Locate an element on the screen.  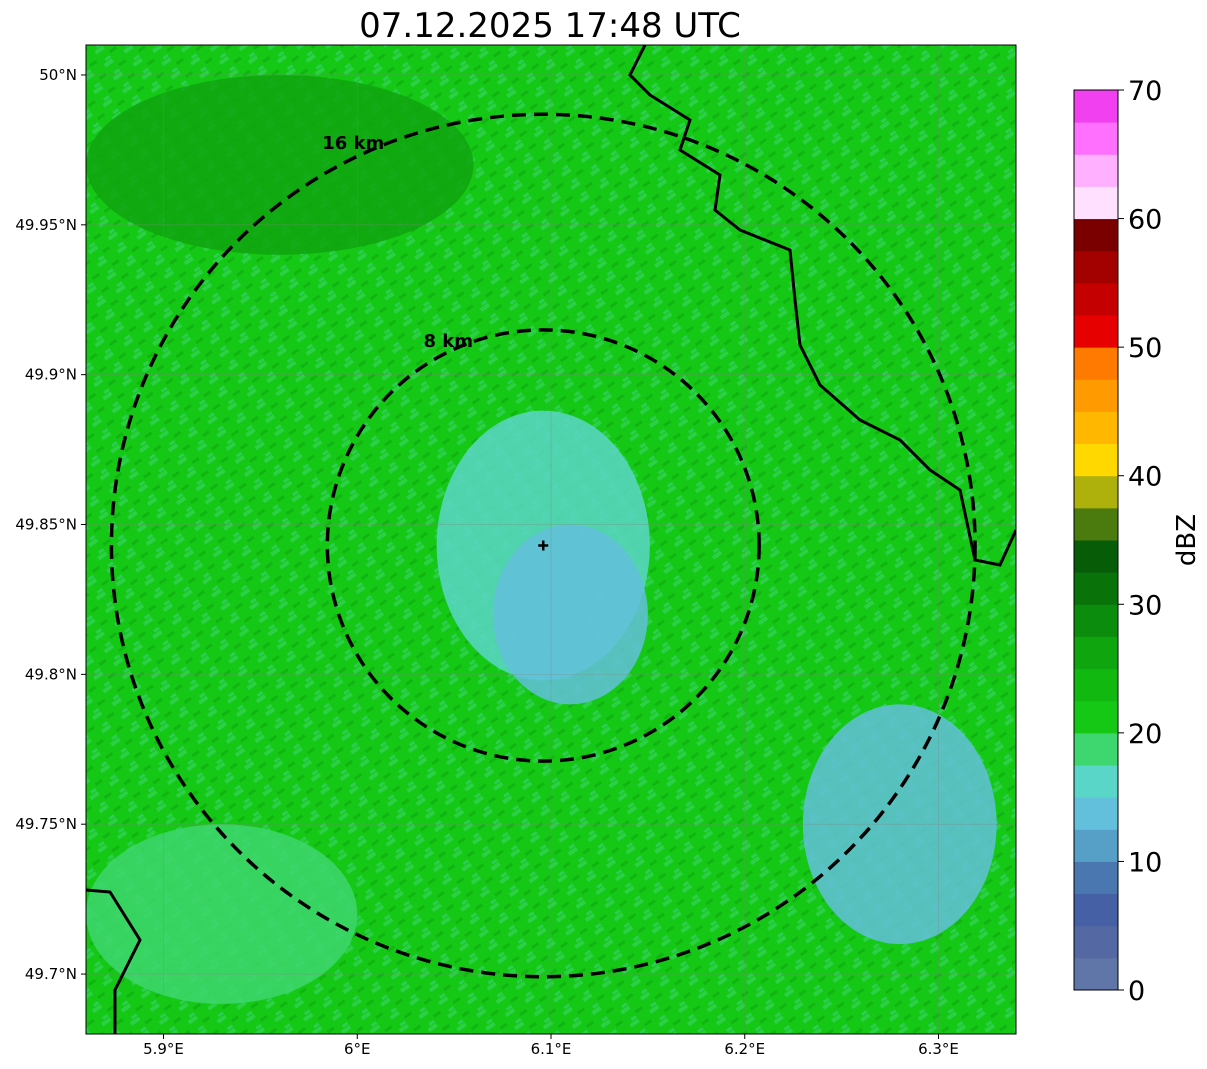
lon-tick-label: 6.3°E is located at coordinates (938, 1049).